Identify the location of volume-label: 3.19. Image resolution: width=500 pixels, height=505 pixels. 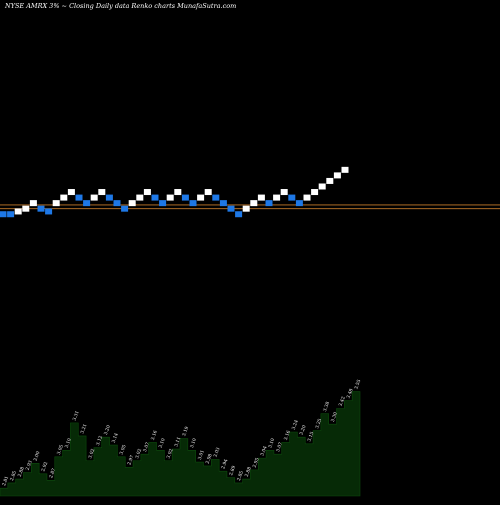
(185, 432).